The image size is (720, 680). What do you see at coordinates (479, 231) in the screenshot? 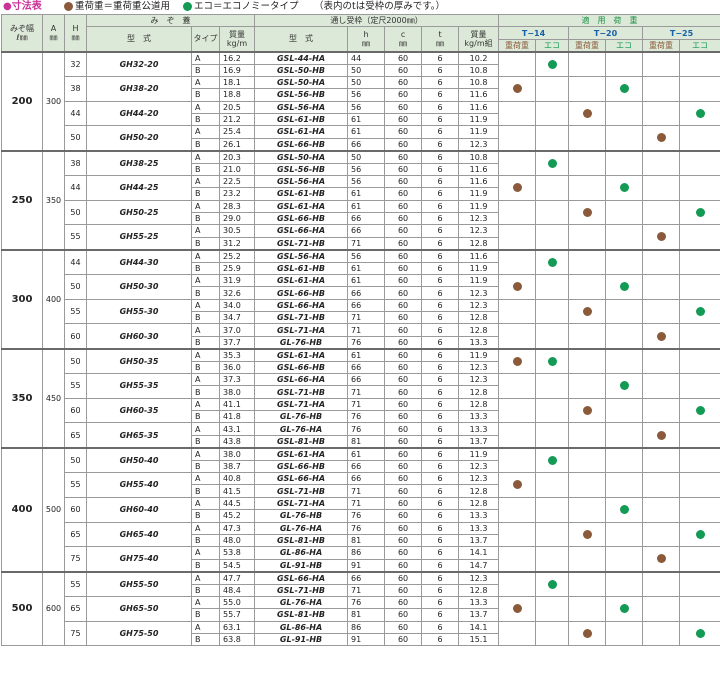
I see `frame-mass-cell: 12.3` at bounding box center [479, 231].